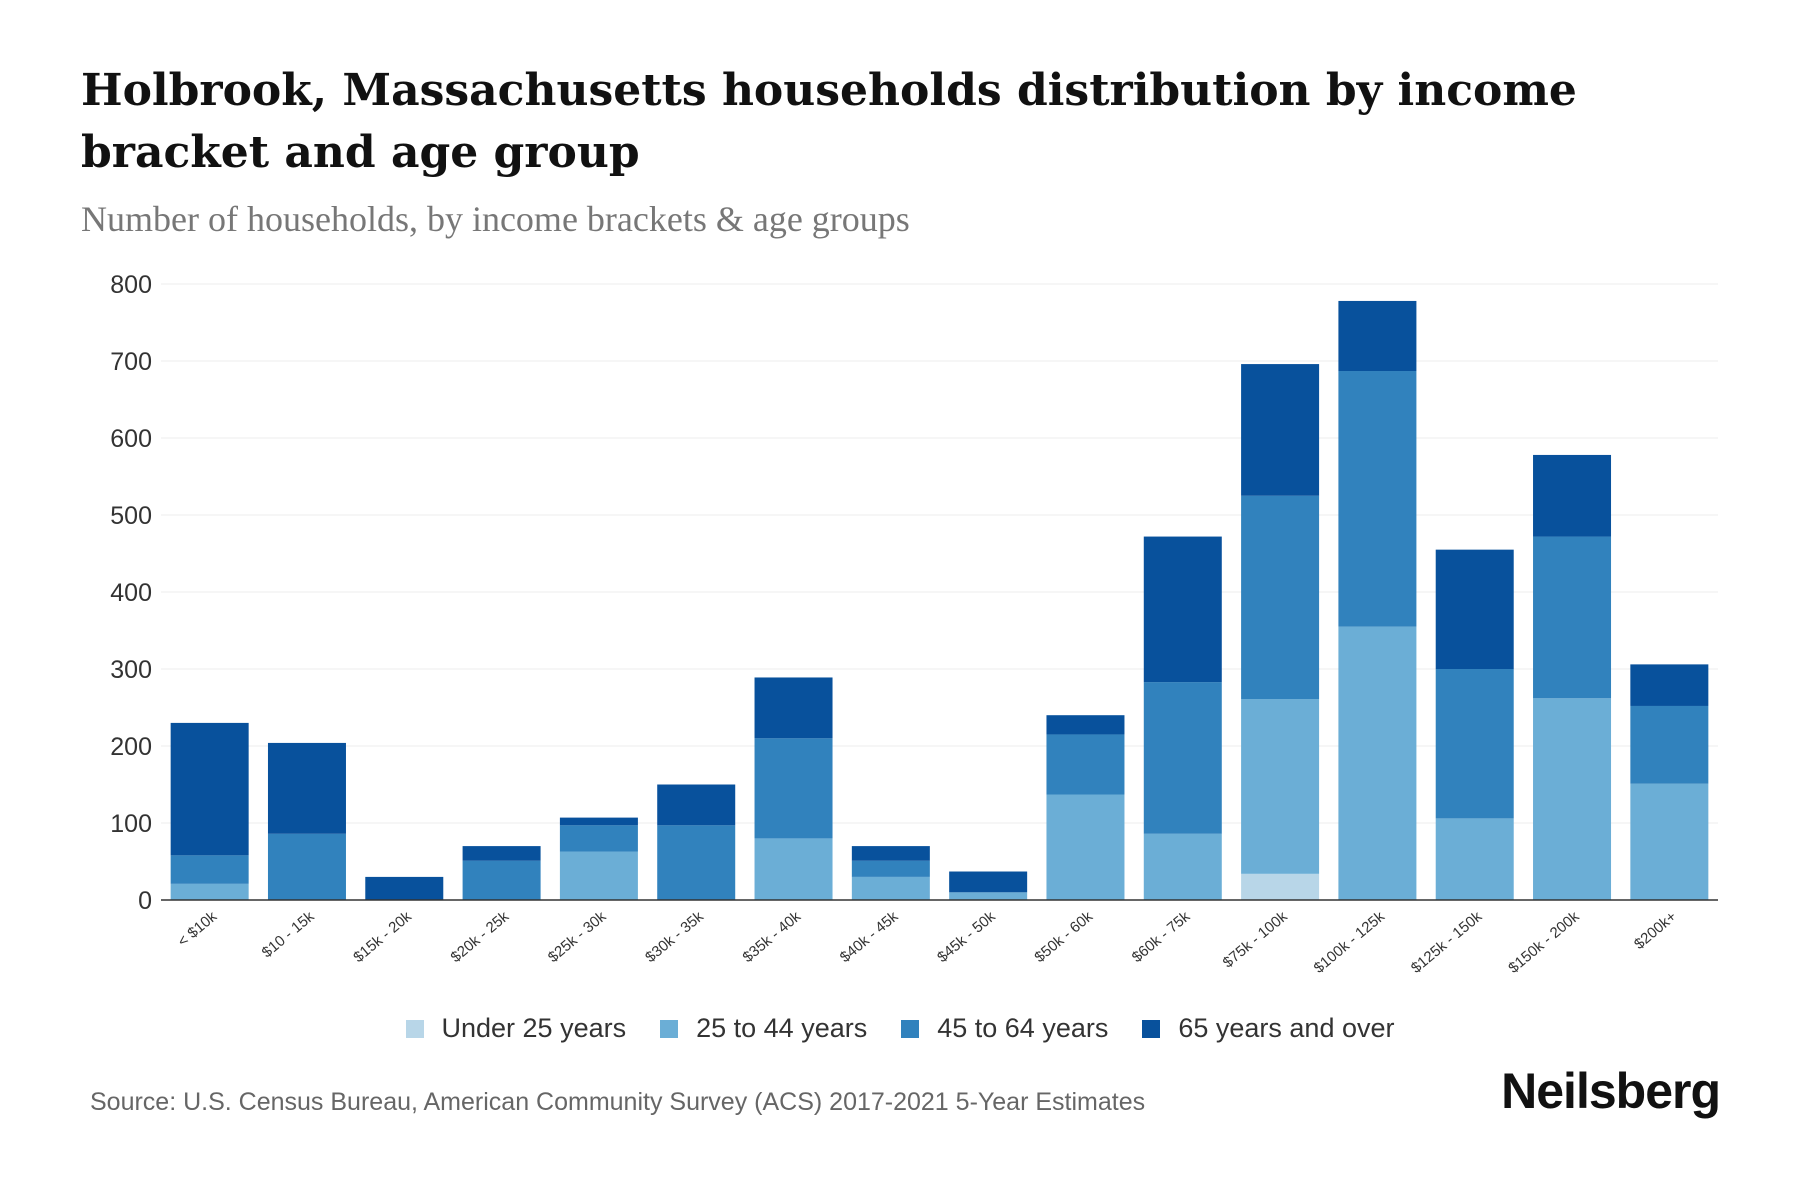 The image size is (1800, 1200). What do you see at coordinates (1611, 1091) in the screenshot?
I see `brand-logo: Neilsberg` at bounding box center [1611, 1091].